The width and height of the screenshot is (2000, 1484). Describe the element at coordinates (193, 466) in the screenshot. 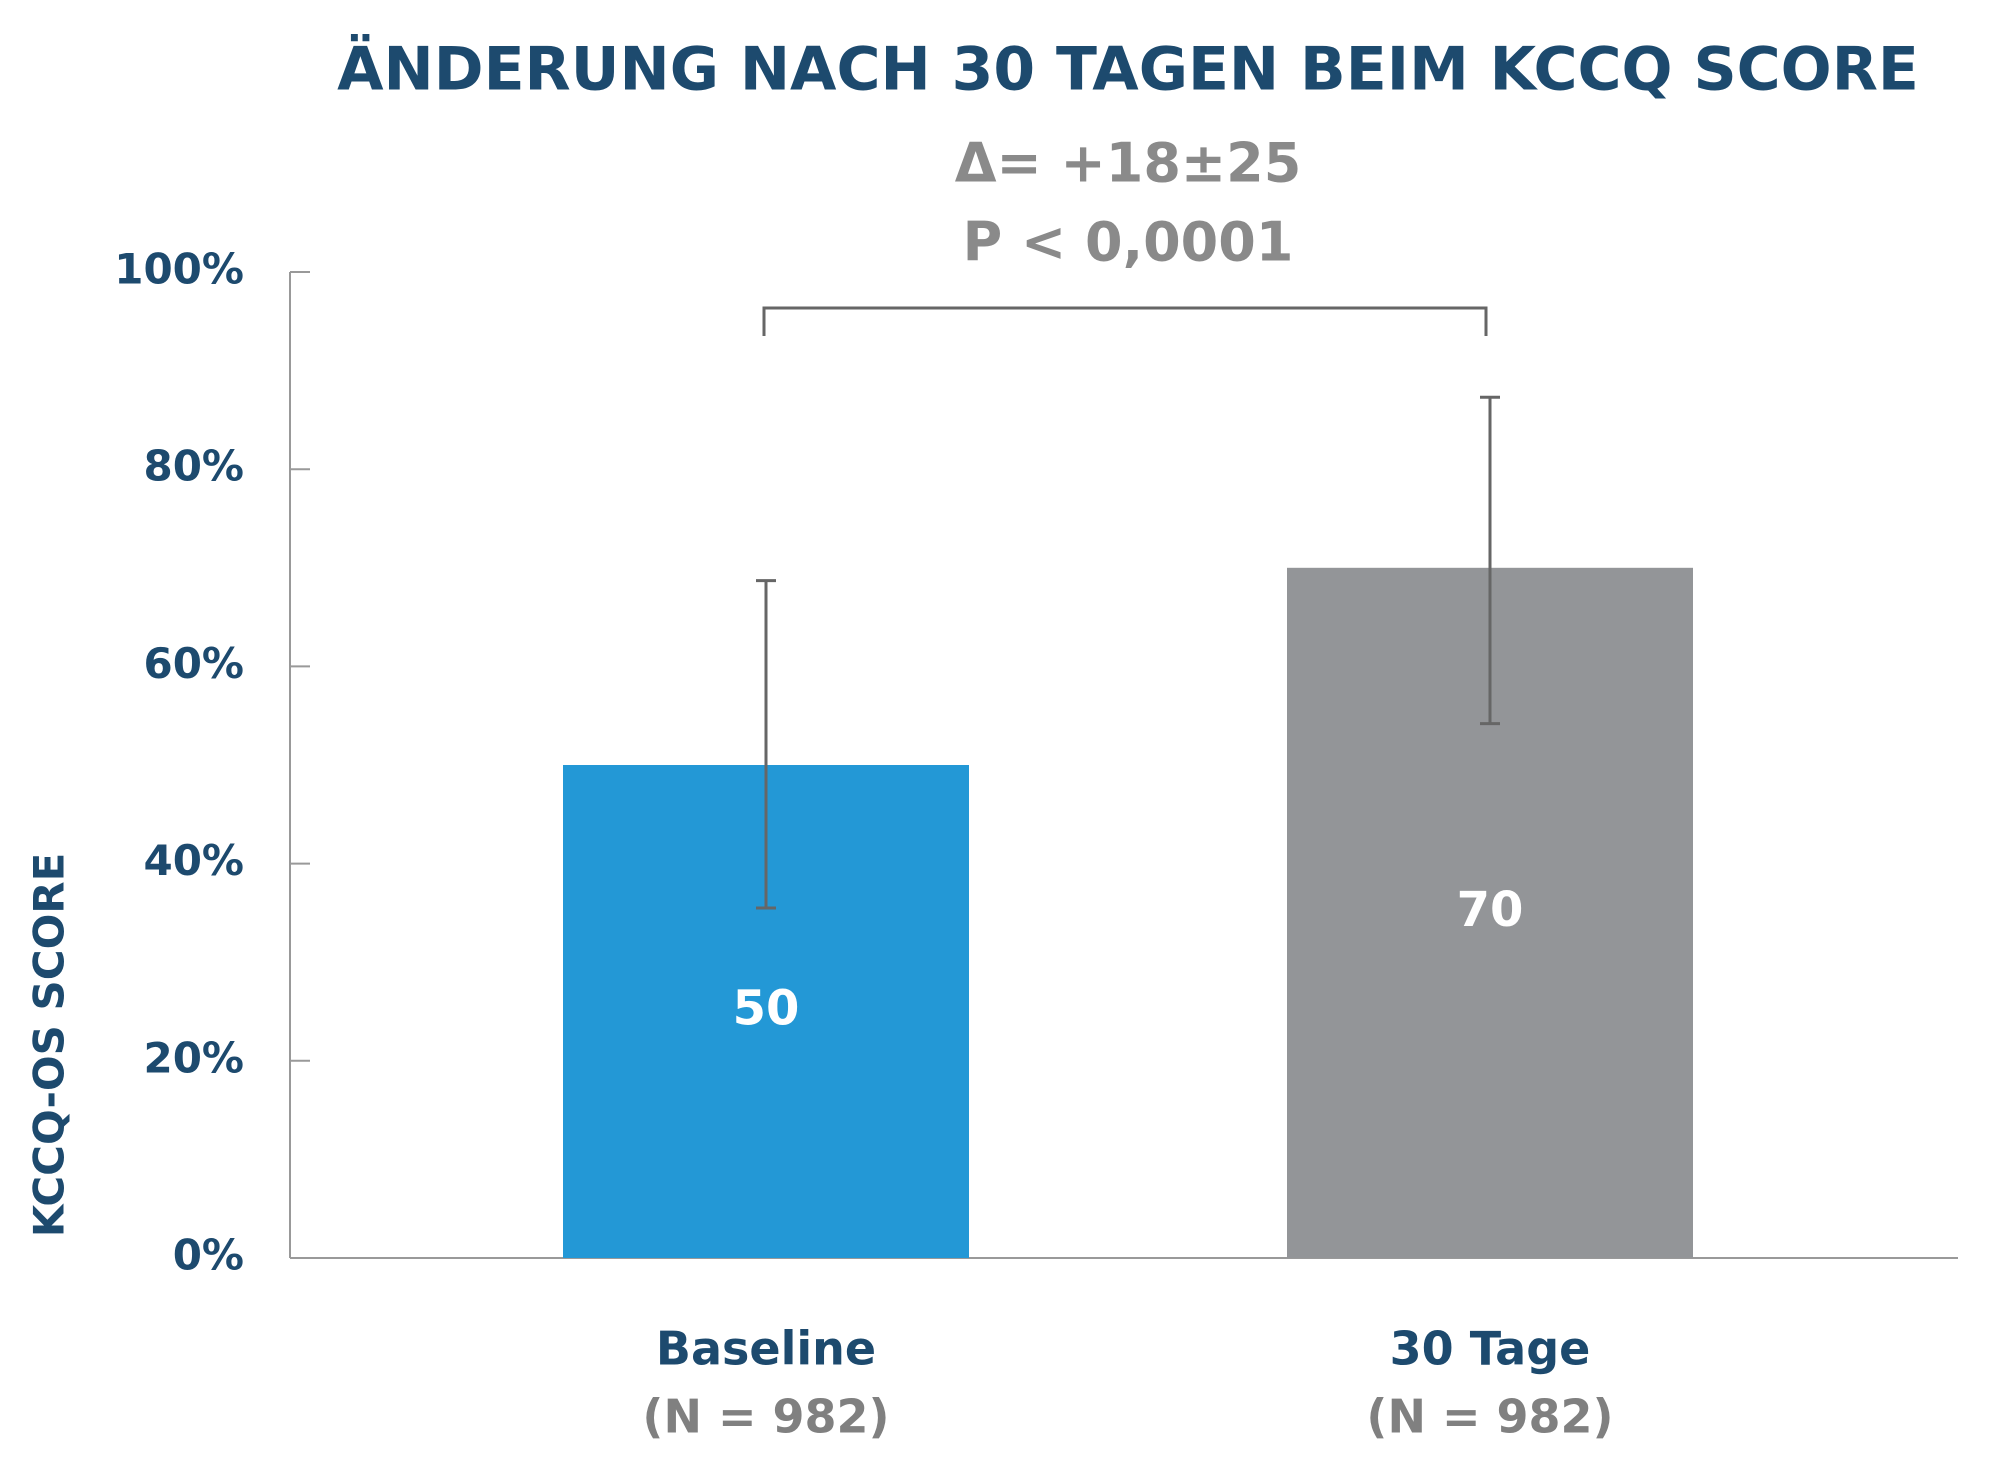

I see `y-tick-label: 80%` at that location.